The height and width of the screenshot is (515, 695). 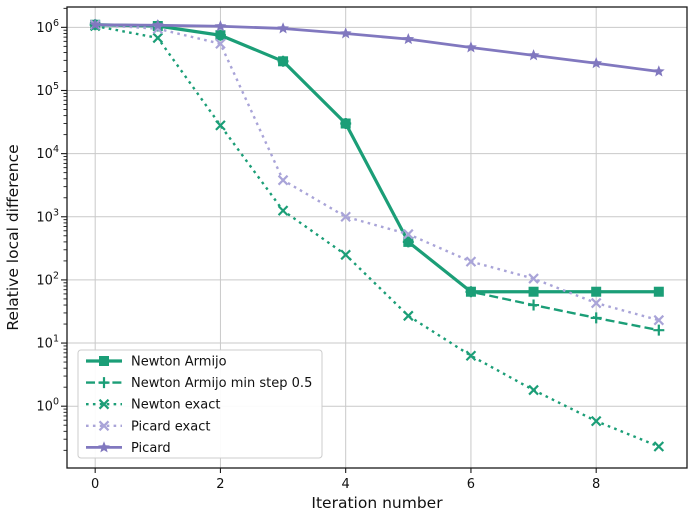 I want to click on series-picard, so click(x=377, y=47).